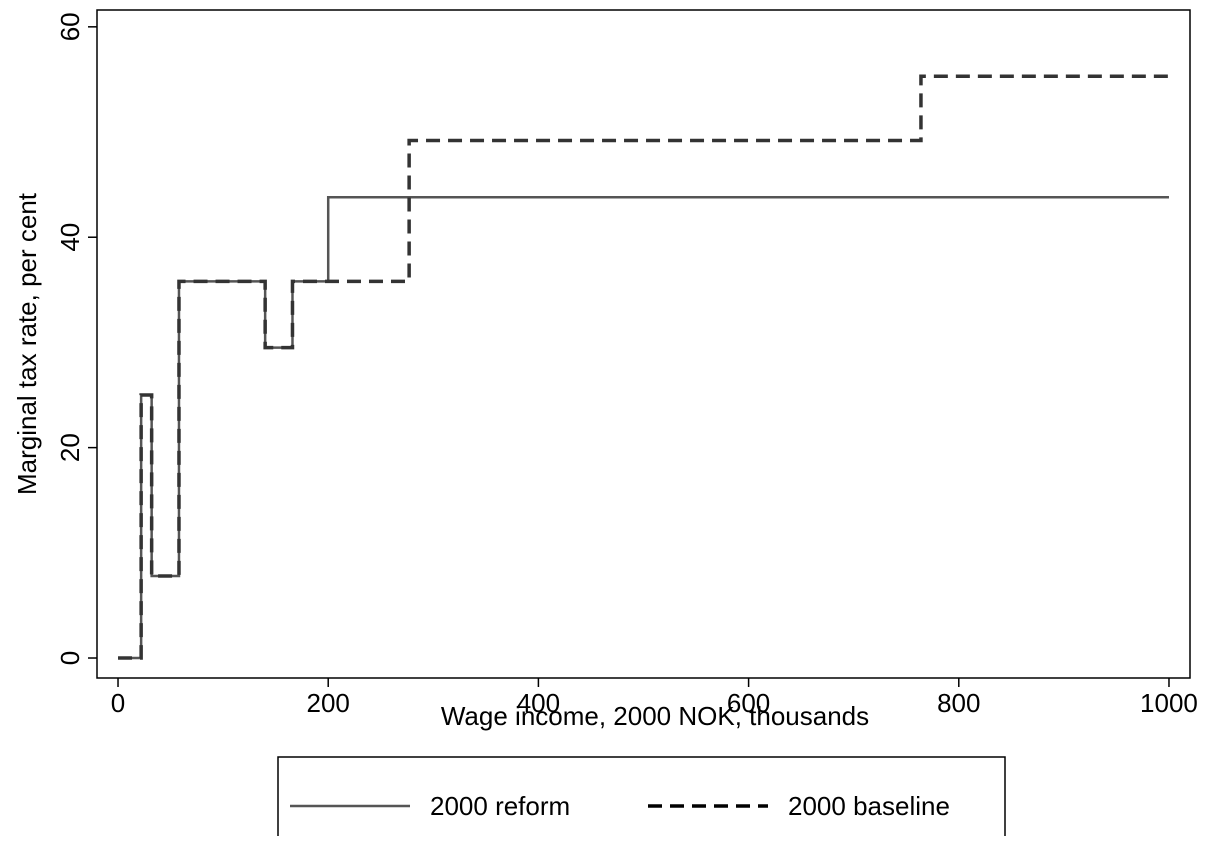 The image size is (1217, 841). I want to click on x-tick-label: 1000, so click(1169, 703).